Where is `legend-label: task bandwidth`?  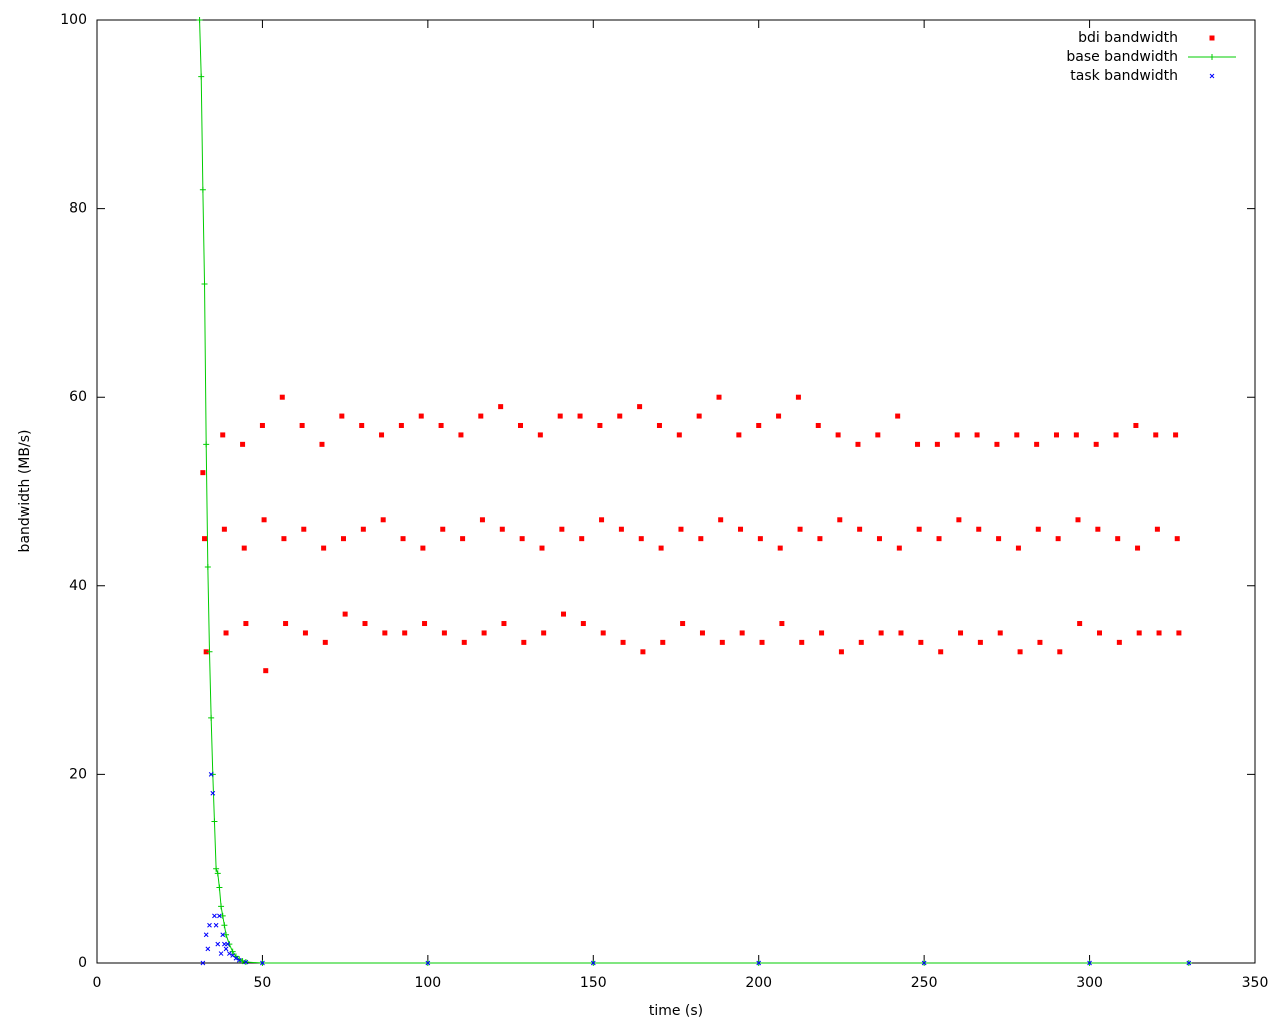
legend-label: task bandwidth is located at coordinates (1124, 76).